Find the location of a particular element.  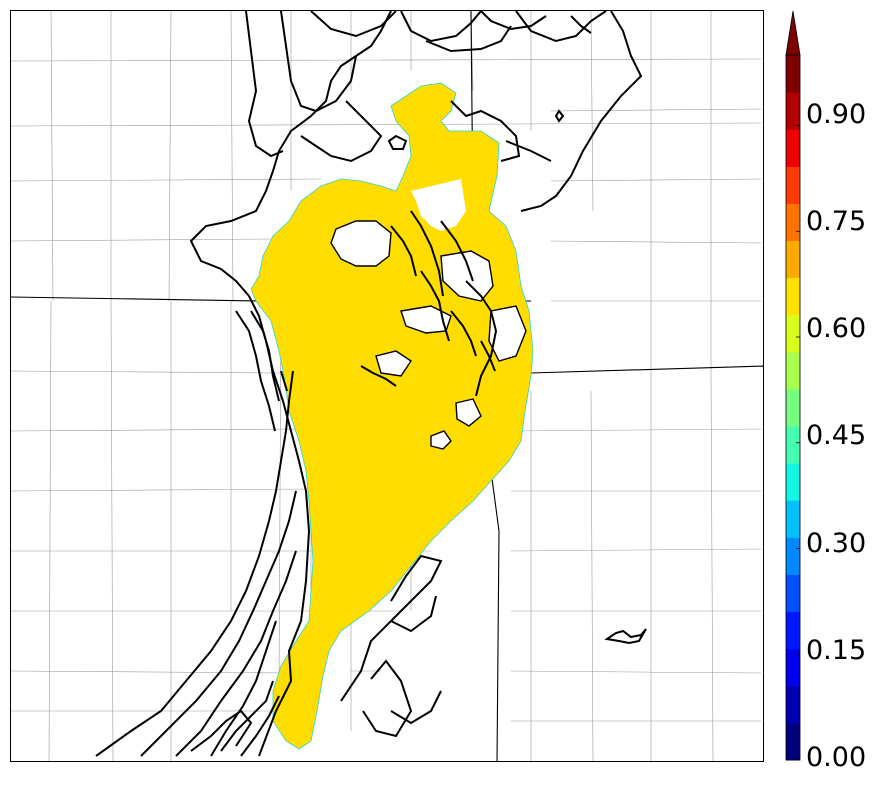

shaded-region-gaps is located at coordinates (428, 314).